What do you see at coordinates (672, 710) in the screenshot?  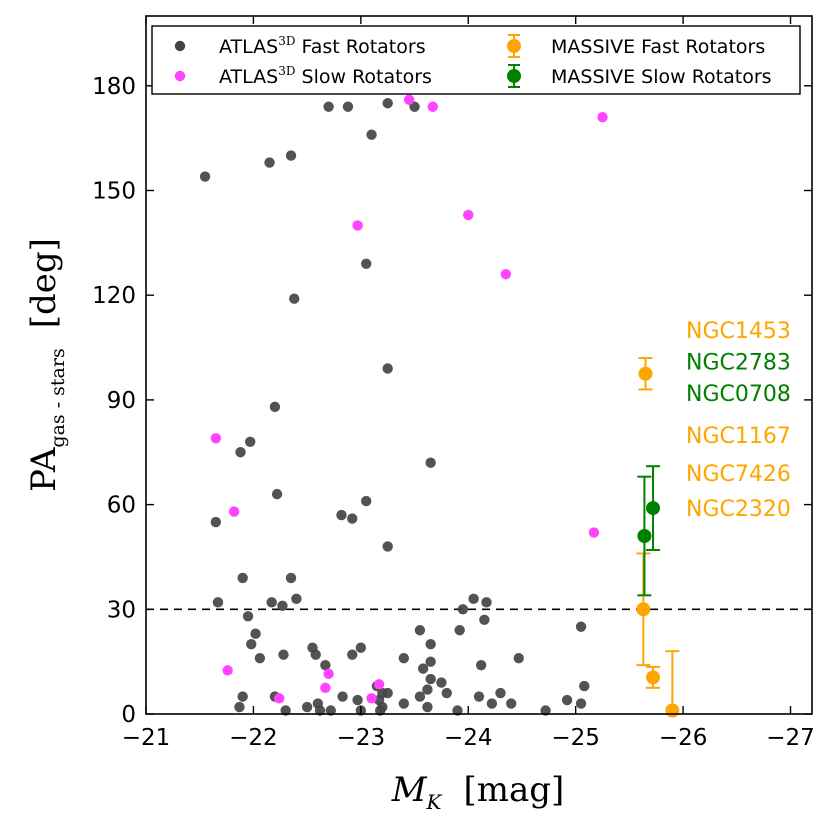 I see `massive-point-ngc2320` at bounding box center [672, 710].